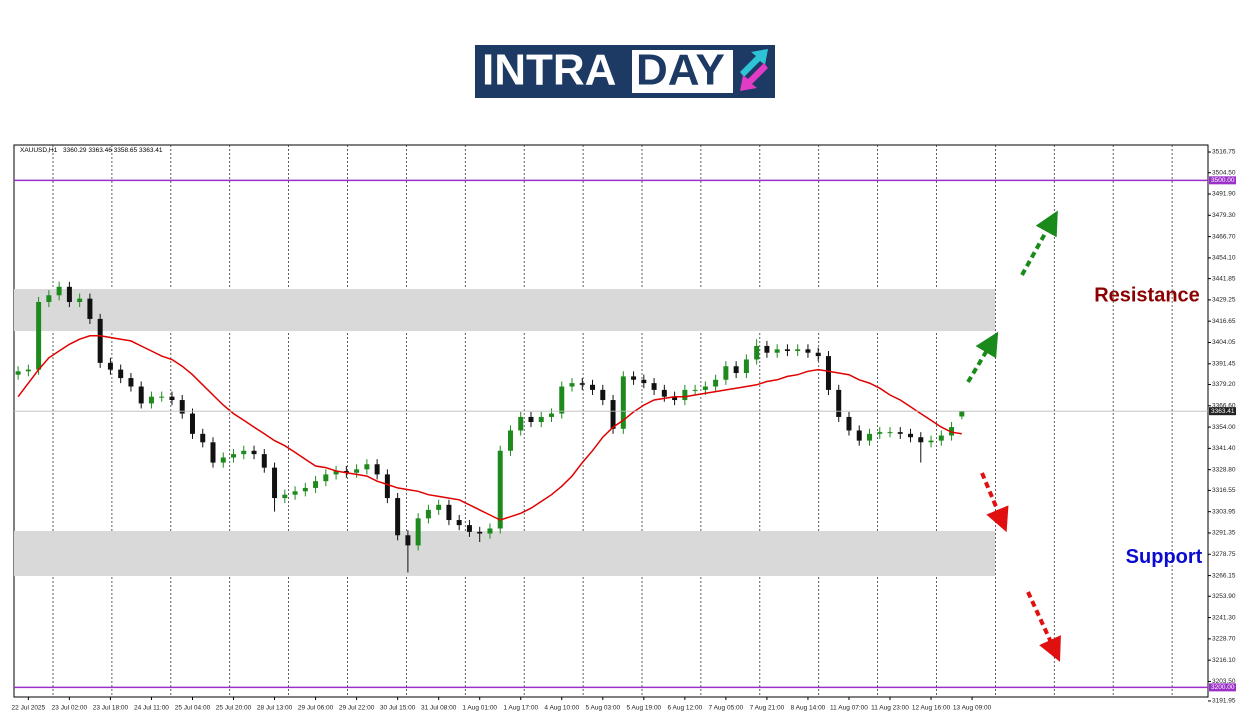 The height and width of the screenshot is (721, 1250). What do you see at coordinates (479, 708) in the screenshot?
I see `x-tick-label: 1 Aug 01:00` at bounding box center [479, 708].